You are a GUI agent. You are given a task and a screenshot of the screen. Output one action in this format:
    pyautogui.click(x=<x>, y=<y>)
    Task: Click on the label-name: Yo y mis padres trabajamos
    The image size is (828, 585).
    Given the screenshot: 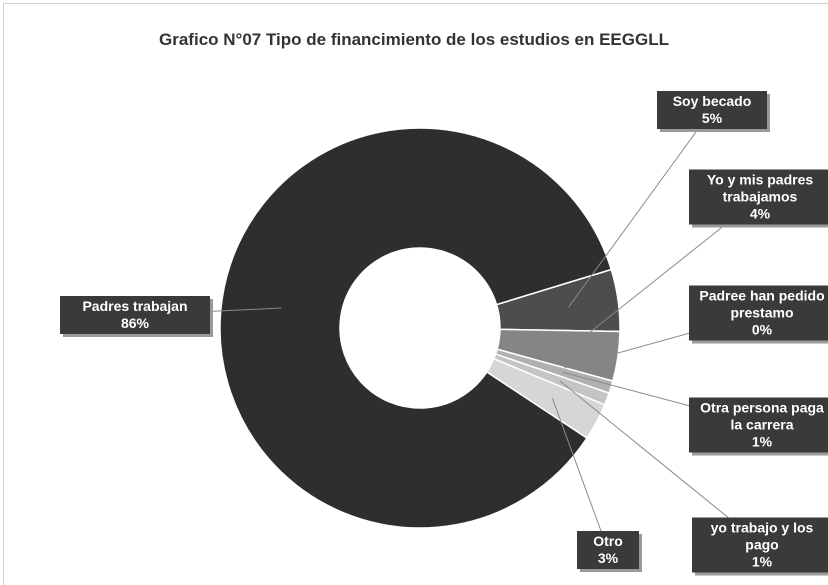 What is the action you would take?
    pyautogui.click(x=760, y=188)
    